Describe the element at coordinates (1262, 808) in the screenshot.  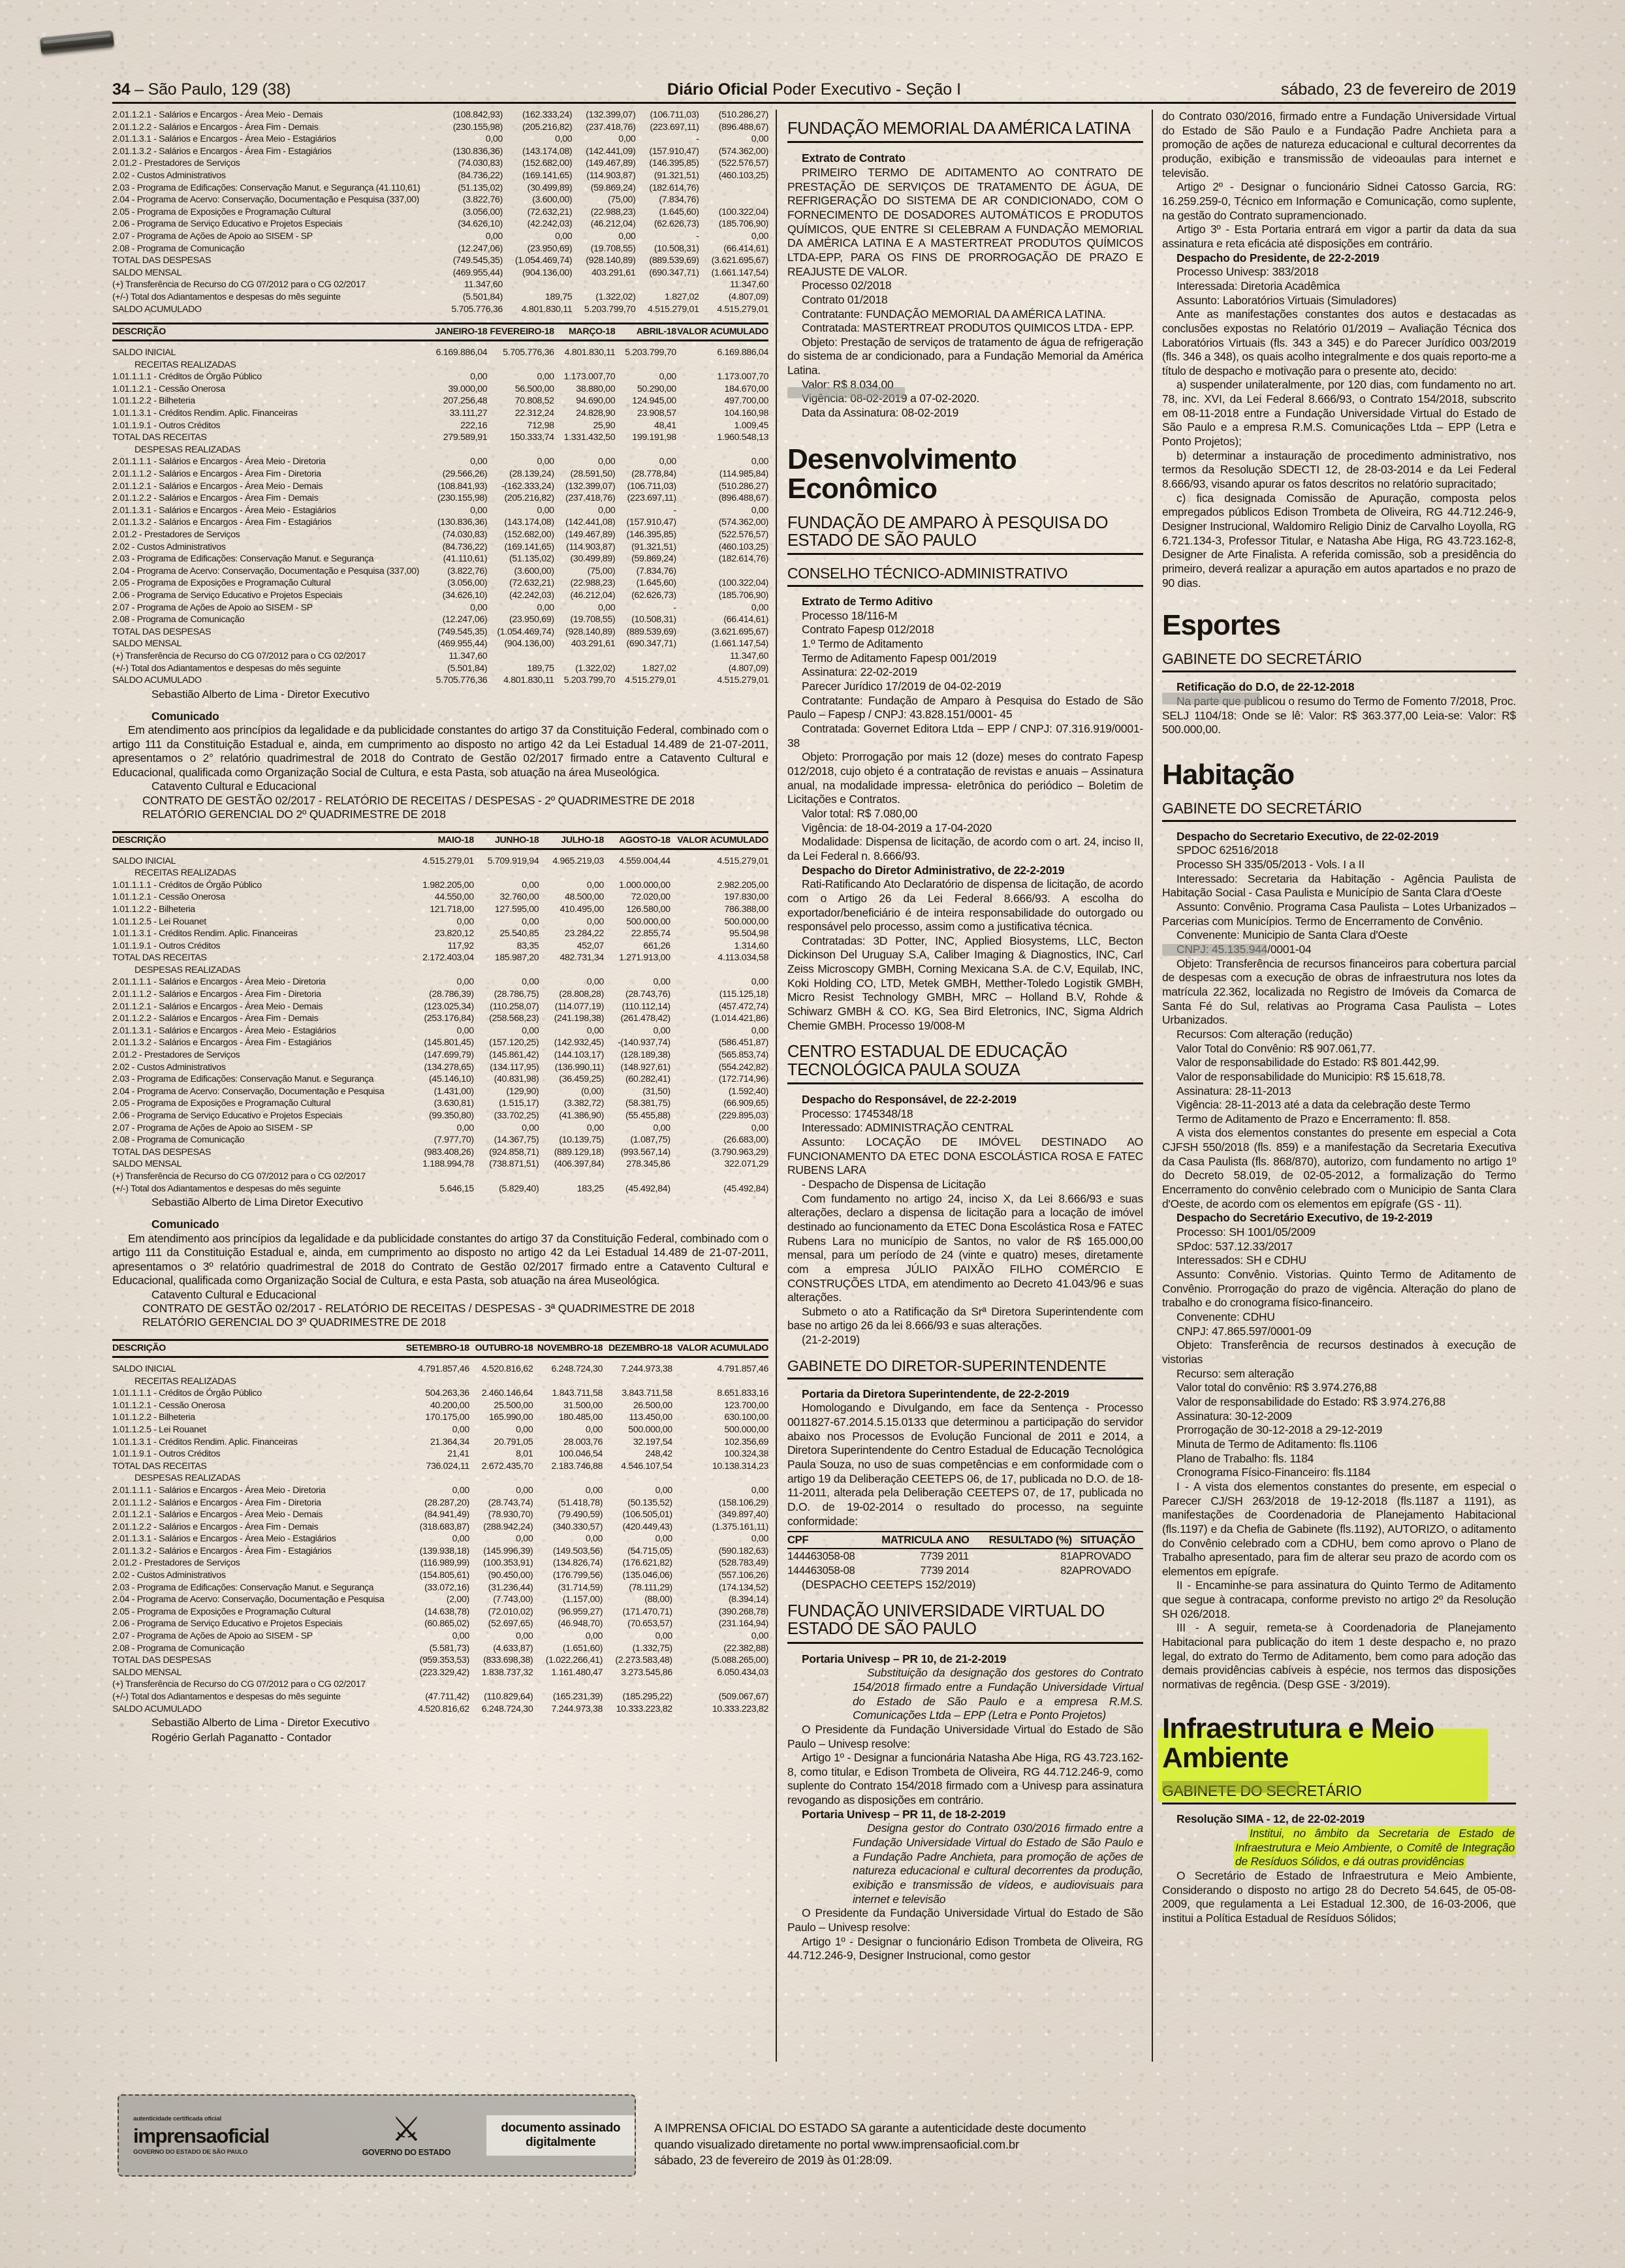
I see `unit-gabinete-secretario-habitacao: GABINETE DO SECRETÁRIO` at that location.